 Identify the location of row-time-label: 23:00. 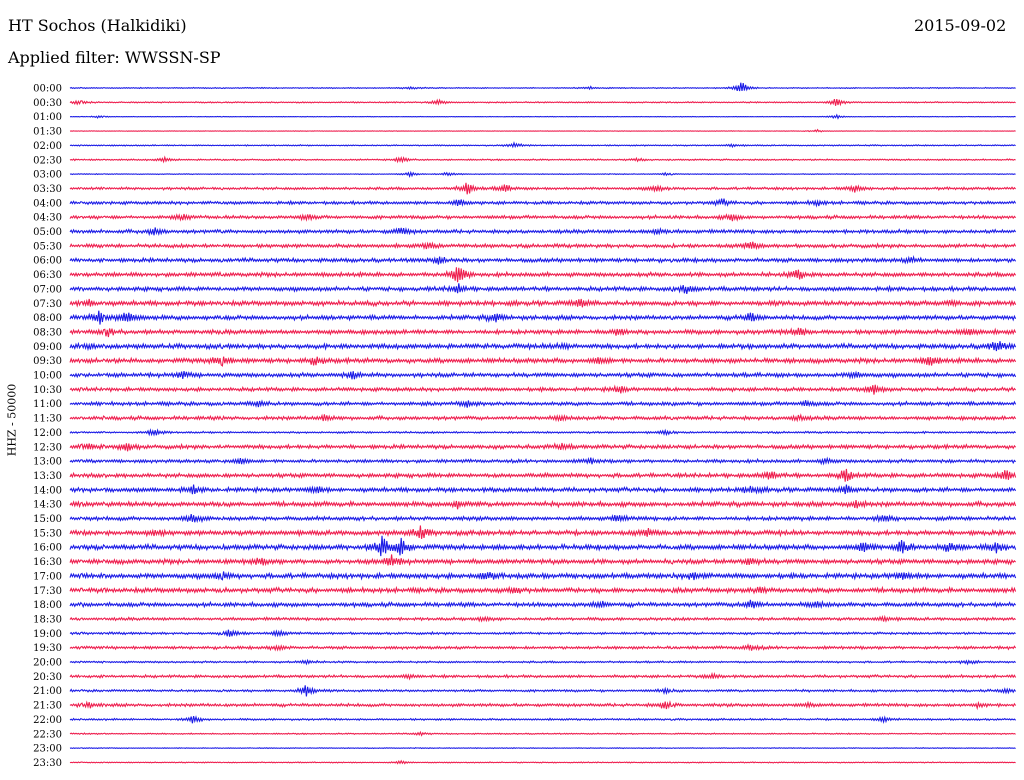
(47, 749).